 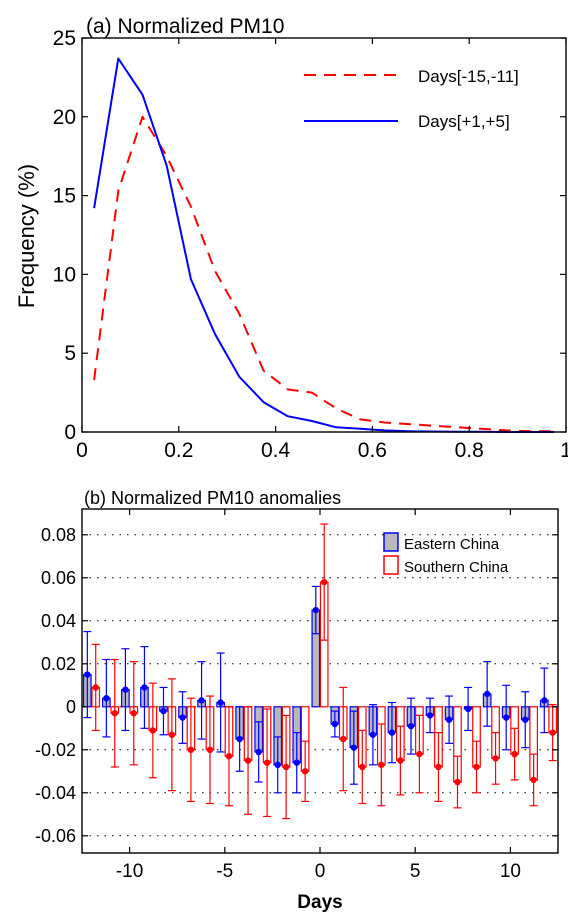 What do you see at coordinates (319, 902) in the screenshot?
I see `panel-b-x-axis-label: Days` at bounding box center [319, 902].